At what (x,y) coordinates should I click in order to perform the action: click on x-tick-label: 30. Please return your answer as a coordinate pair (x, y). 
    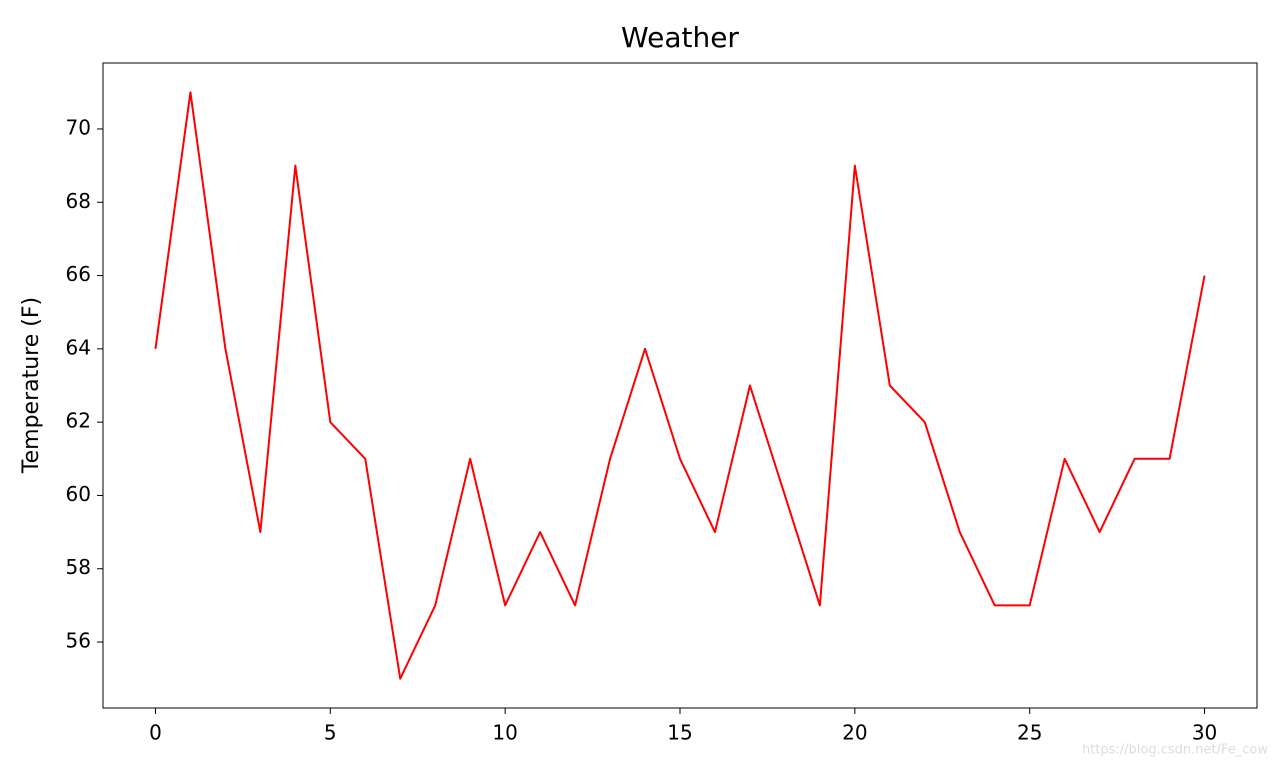
    Looking at the image, I should click on (1204, 733).